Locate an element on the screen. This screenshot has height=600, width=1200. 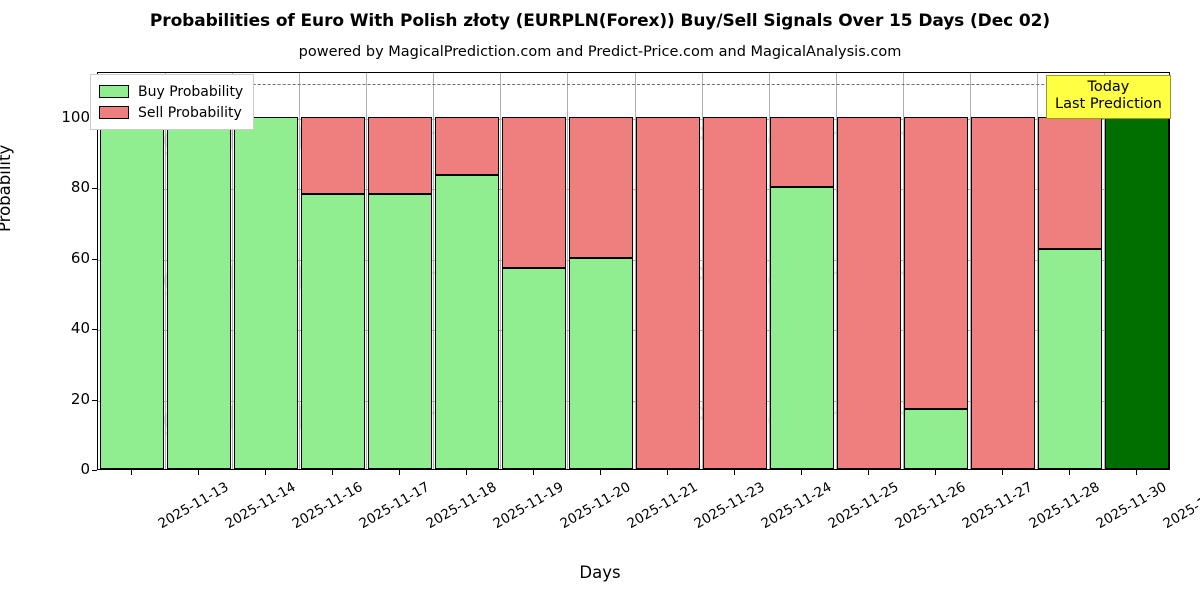
y-tick-label-60: 60 is located at coordinates (80, 257).